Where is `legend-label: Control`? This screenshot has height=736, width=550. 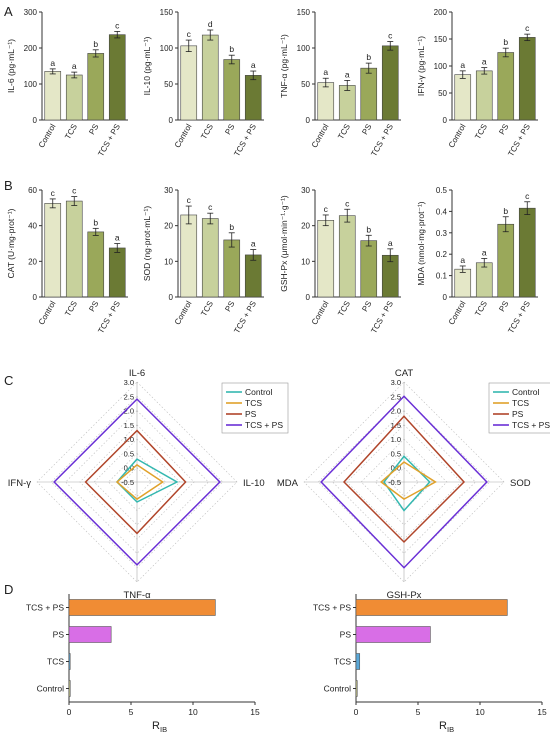
legend-label: Control is located at coordinates (526, 392).